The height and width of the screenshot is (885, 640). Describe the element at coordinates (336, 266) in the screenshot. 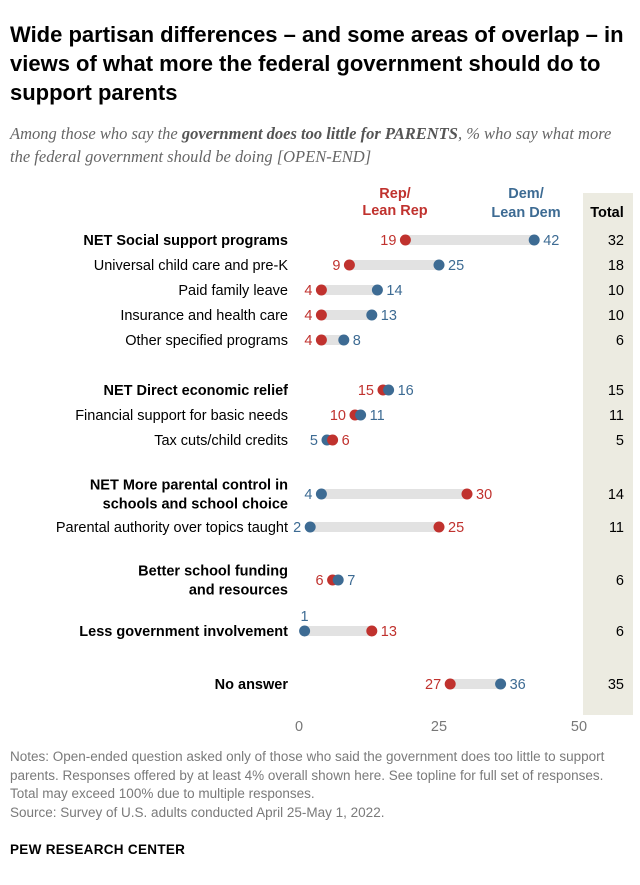

I see `rep-value-label: 9` at that location.